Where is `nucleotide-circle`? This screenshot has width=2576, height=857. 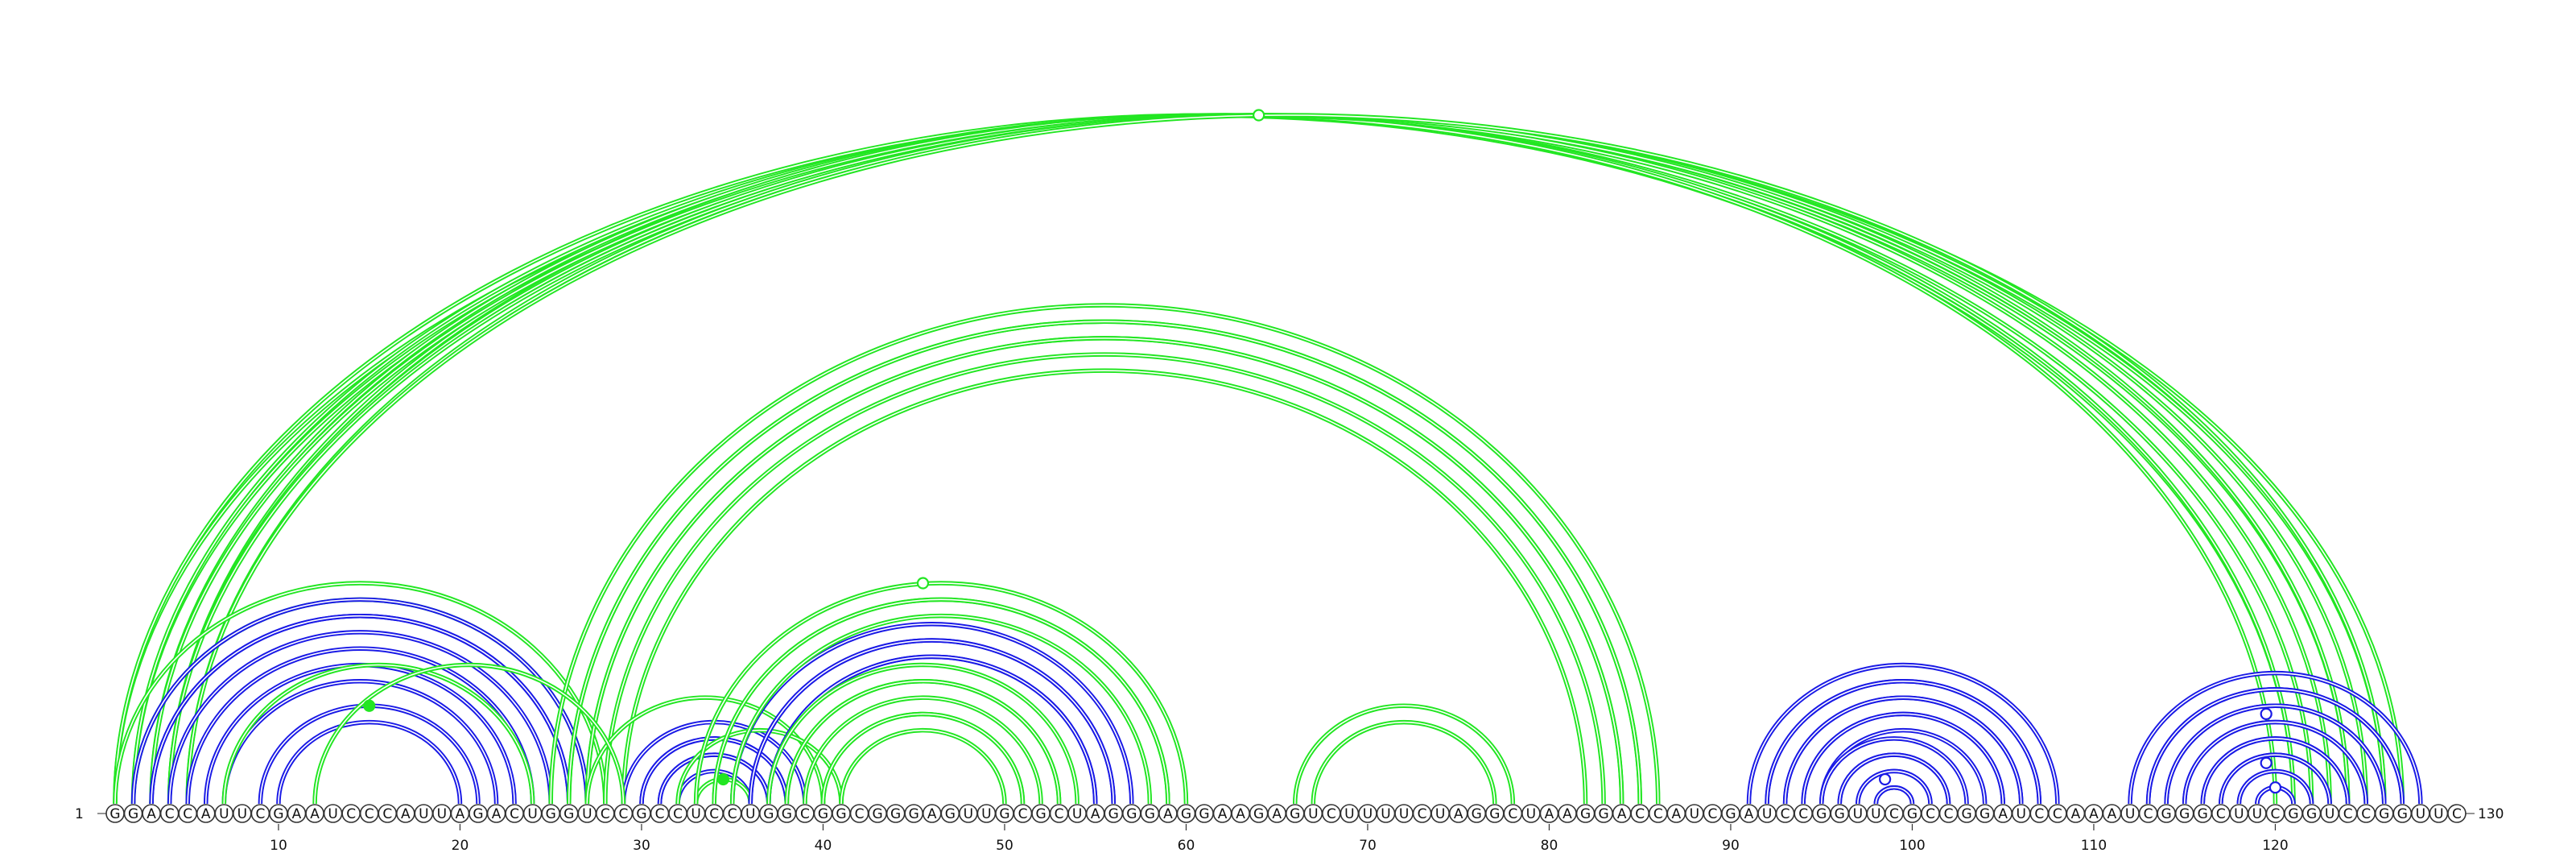 nucleotide-circle is located at coordinates (2457, 813).